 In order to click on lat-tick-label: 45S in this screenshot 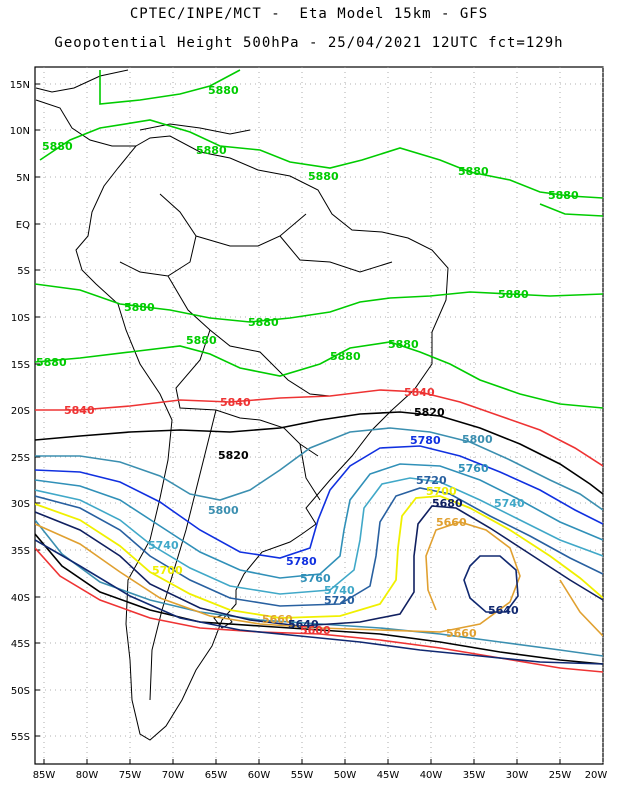, I will do `click(20, 644)`.